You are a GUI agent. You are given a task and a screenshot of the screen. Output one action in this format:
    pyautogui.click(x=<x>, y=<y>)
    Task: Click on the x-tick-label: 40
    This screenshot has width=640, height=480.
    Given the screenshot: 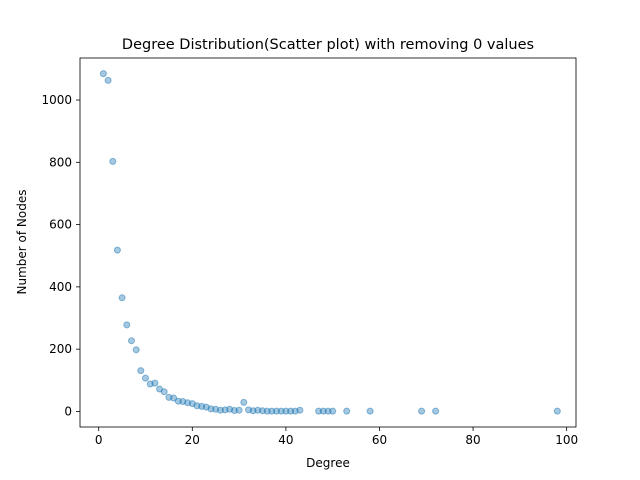 What is the action you would take?
    pyautogui.click(x=285, y=440)
    